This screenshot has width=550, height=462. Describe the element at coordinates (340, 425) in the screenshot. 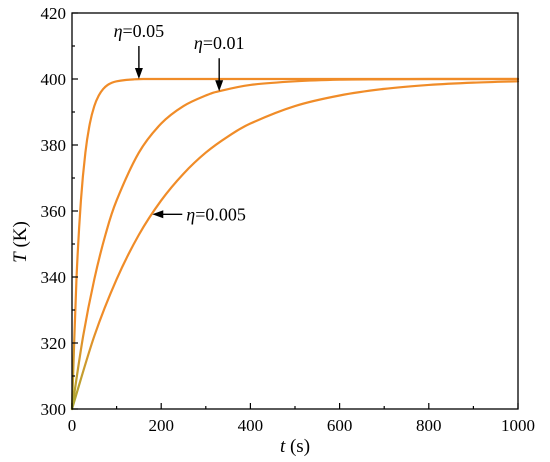

I see `x-tick-label: 600` at that location.